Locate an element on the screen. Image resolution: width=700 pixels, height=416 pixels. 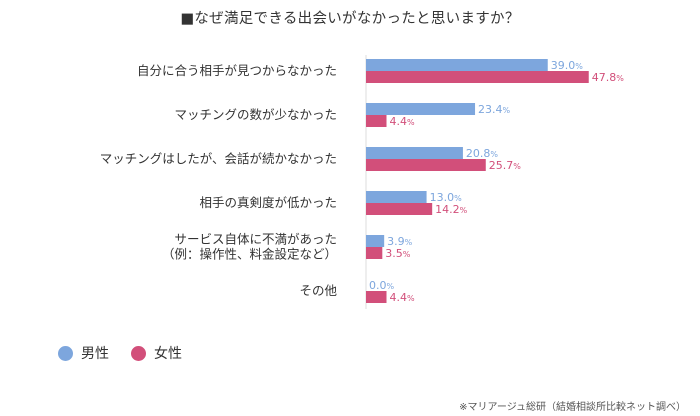
category-label: 相手の真剣度が低かった is located at coordinates (268, 202).